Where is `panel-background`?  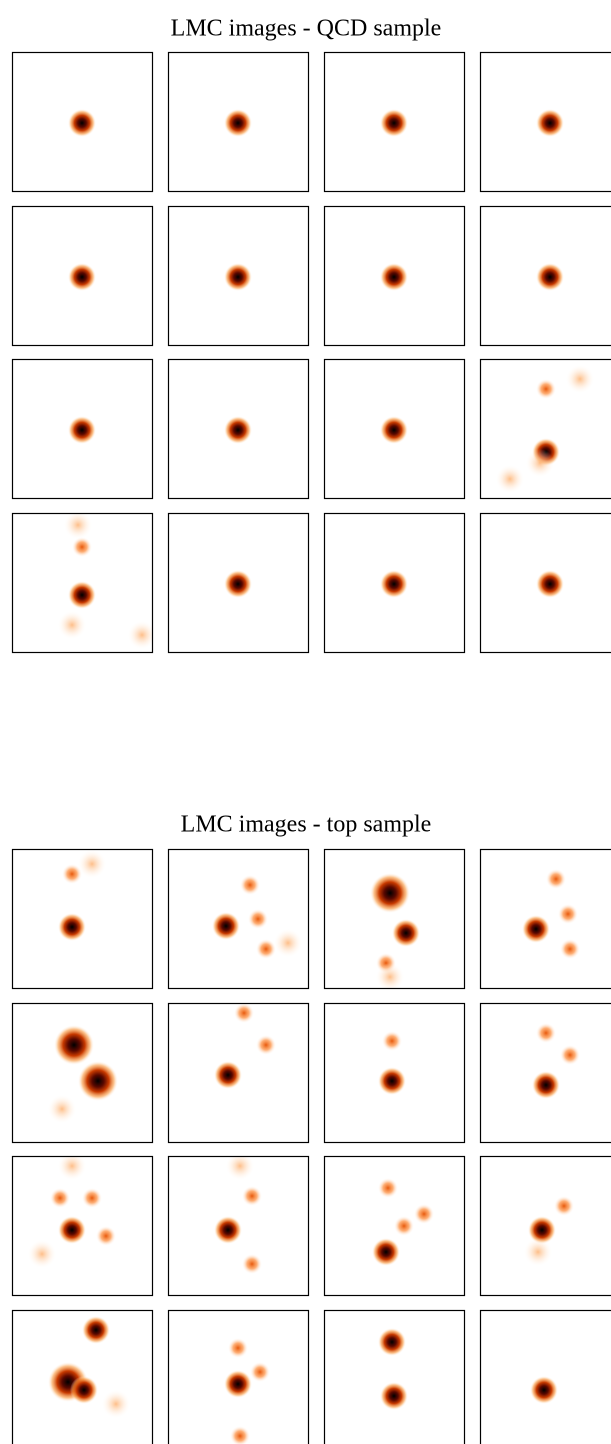
panel-background is located at coordinates (238, 919).